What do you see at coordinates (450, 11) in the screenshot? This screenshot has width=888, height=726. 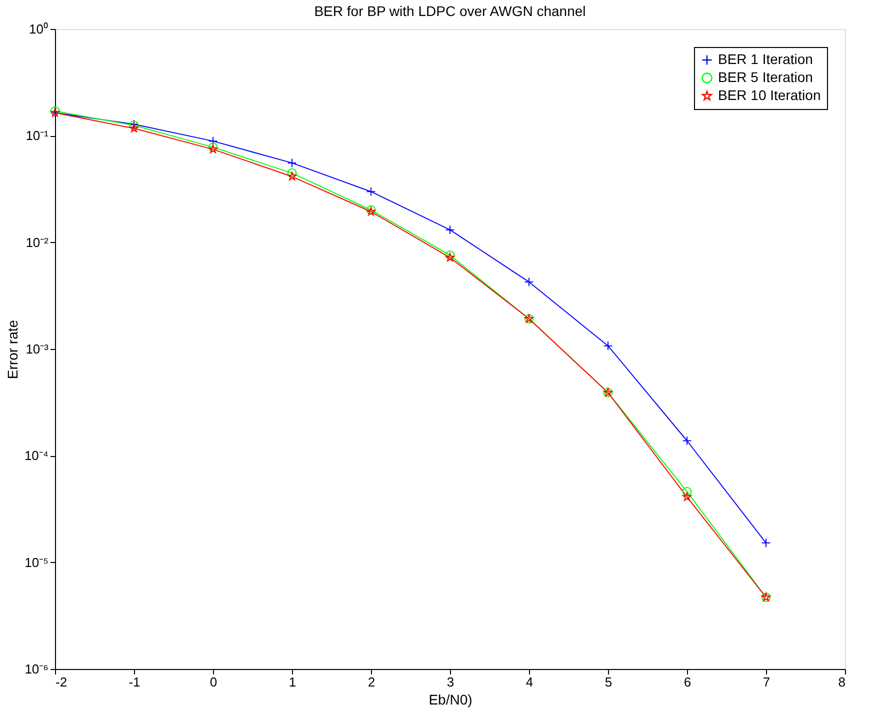 I see `chart-title: BER for BP with LDPC over AWGN channel` at bounding box center [450, 11].